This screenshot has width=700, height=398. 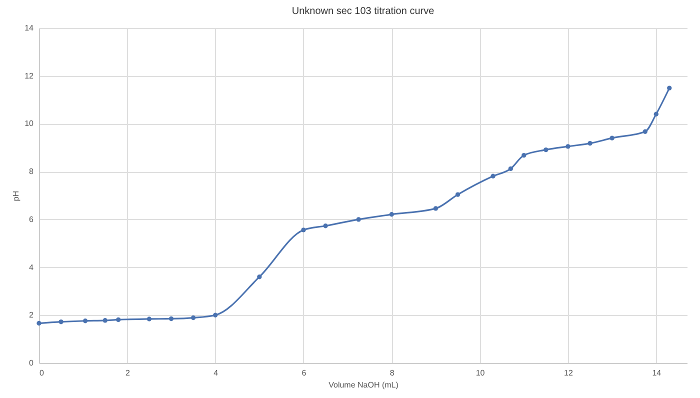 What do you see at coordinates (481, 373) in the screenshot?
I see `x-tick-label: 10` at bounding box center [481, 373].